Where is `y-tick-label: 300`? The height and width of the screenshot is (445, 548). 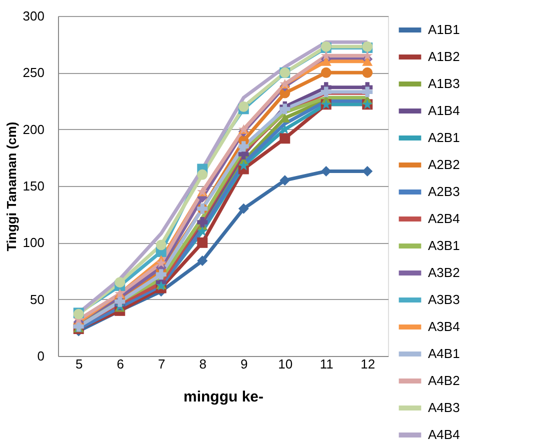 y-tick-label: 300 is located at coordinates (33, 16).